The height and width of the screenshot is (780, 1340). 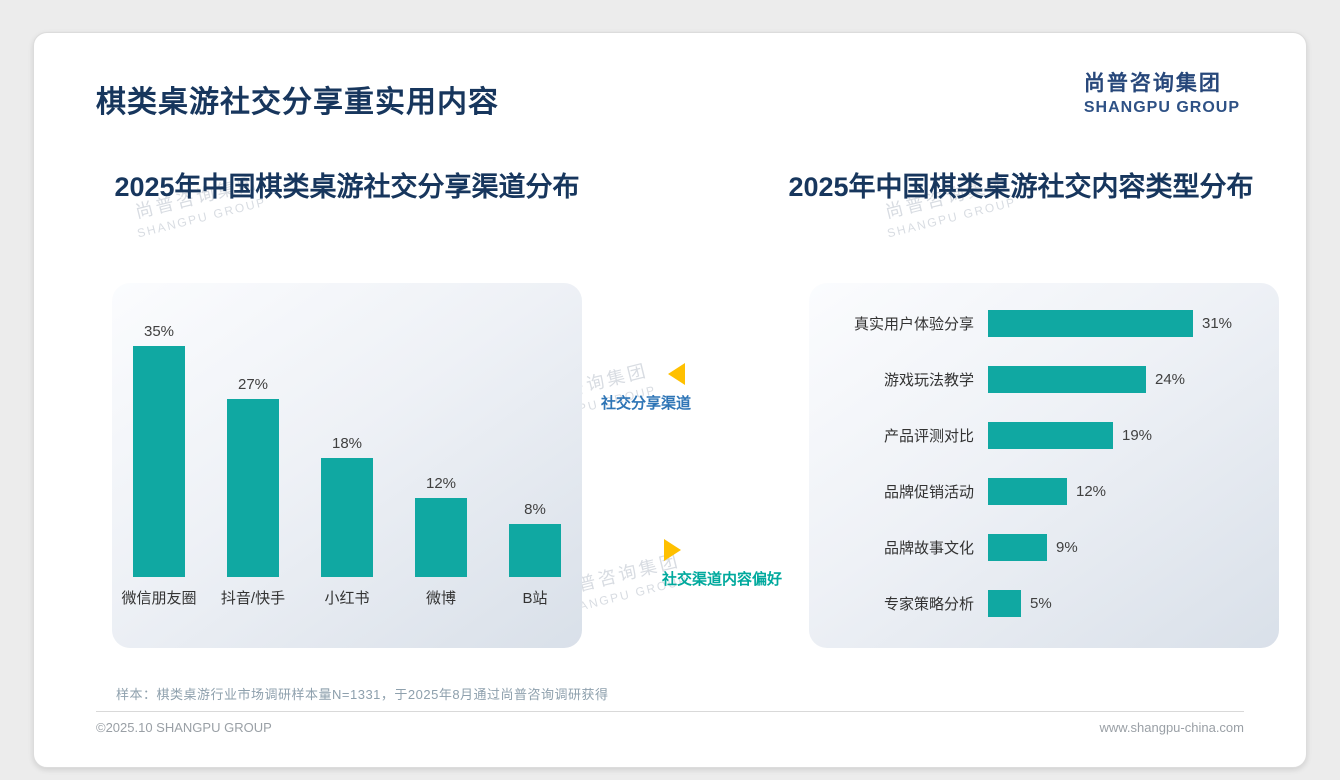 I want to click on bar-column: 35% 微信朋友圈, so click(x=159, y=465).